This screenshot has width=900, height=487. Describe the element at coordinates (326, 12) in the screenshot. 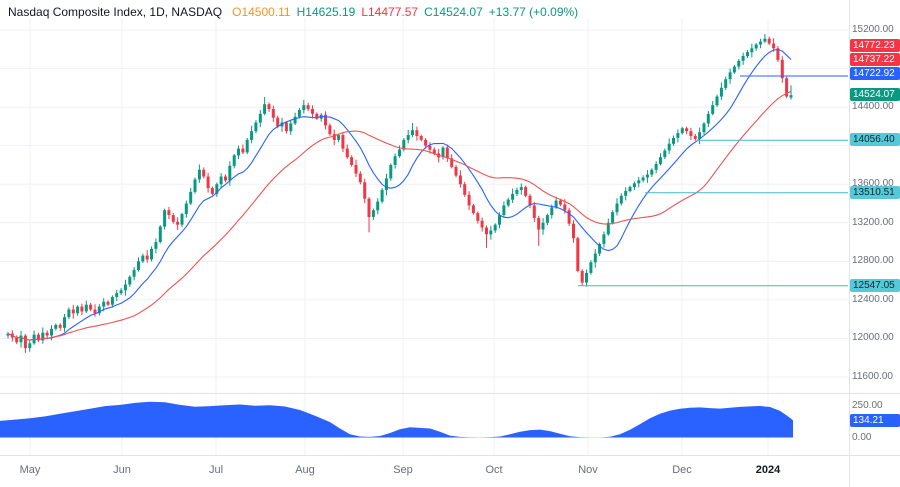

I see `ohlc-value: H14625.19` at that location.